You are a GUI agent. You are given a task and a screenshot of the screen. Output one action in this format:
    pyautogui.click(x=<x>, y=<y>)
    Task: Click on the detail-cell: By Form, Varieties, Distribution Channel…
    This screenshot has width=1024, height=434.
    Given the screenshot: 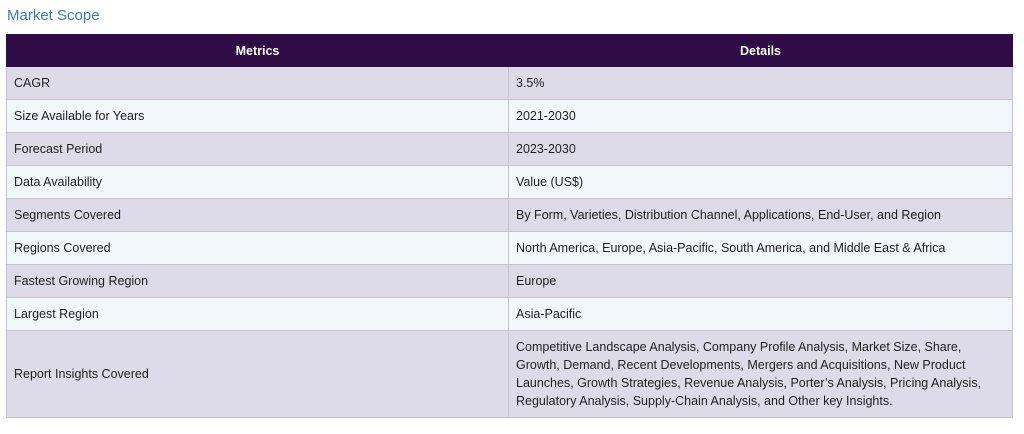 What is the action you would take?
    pyautogui.click(x=760, y=215)
    